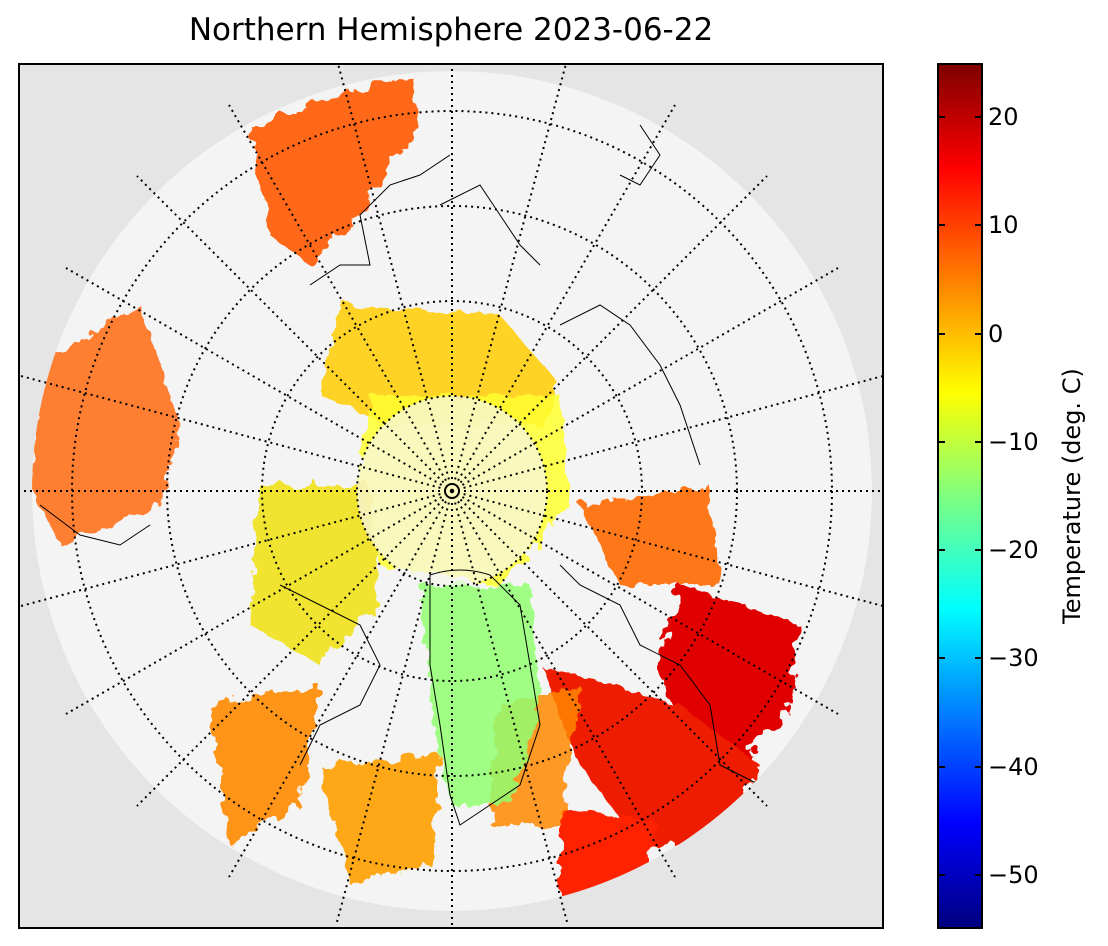 This screenshot has width=1108, height=946. Describe the element at coordinates (960, 496) in the screenshot. I see `colorbar` at that location.